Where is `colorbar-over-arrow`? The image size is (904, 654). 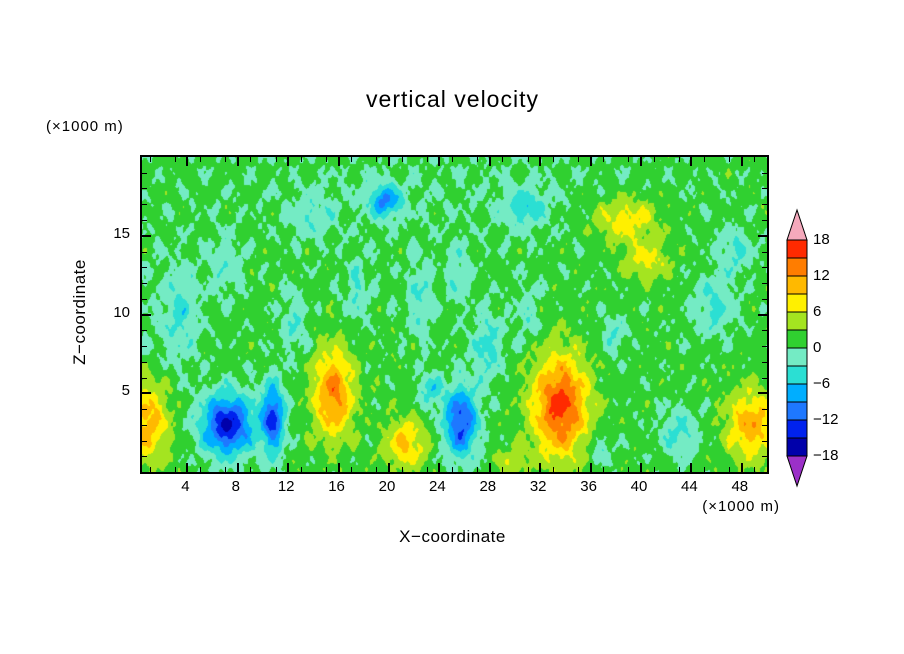 colorbar-over-arrow is located at coordinates (797, 224).